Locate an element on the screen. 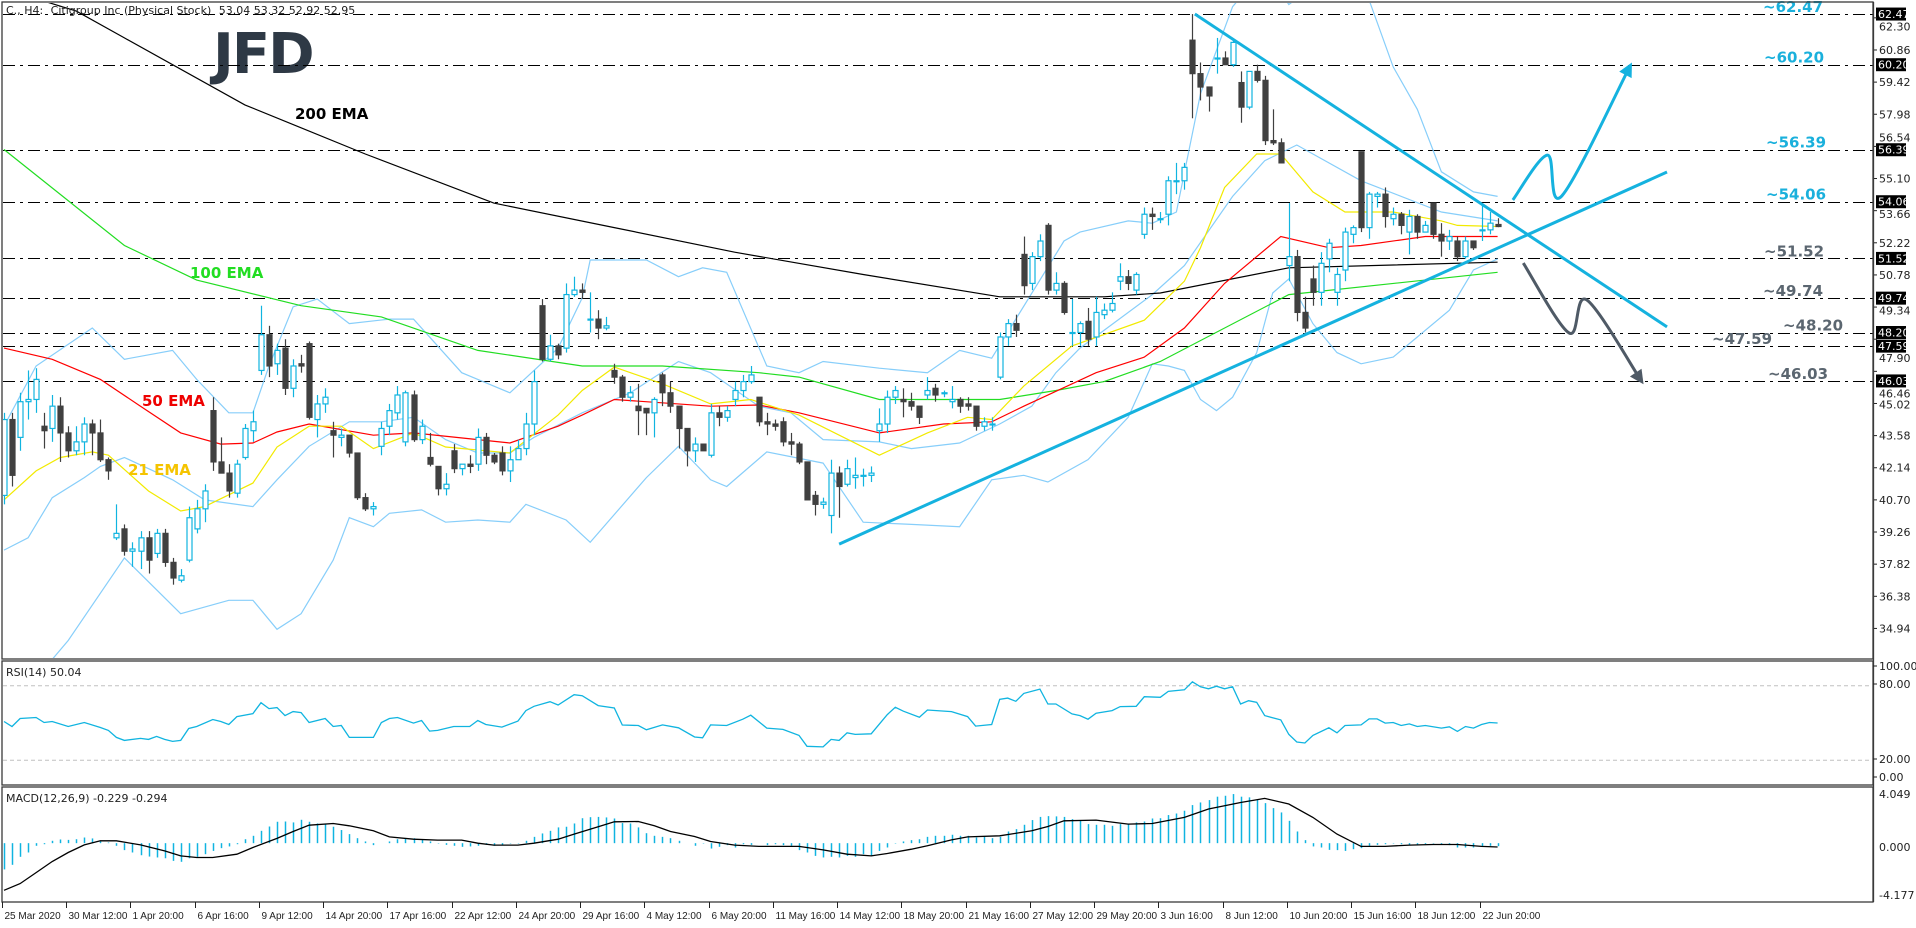 The width and height of the screenshot is (1916, 928). price-axis-label: 57.98 is located at coordinates (1895, 114).